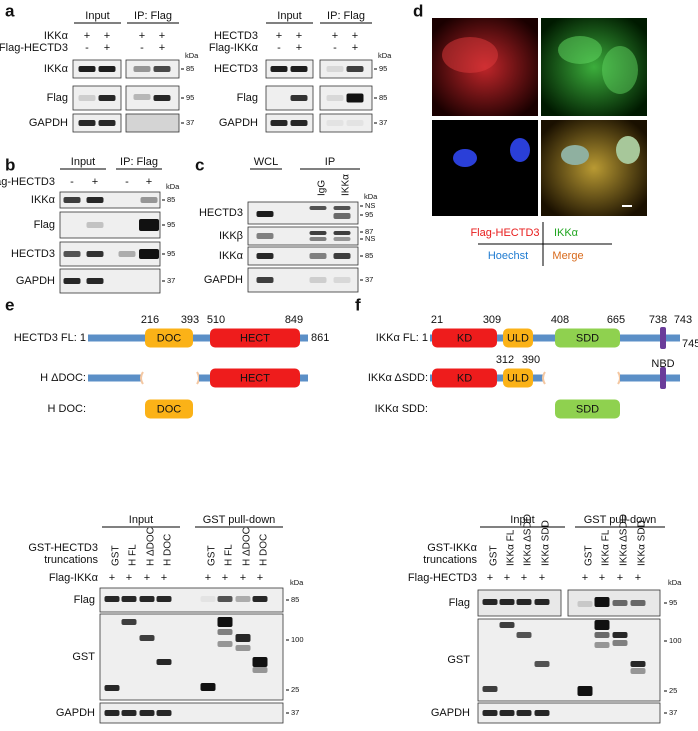 This screenshot has width=698, height=731. Describe the element at coordinates (63, 378) in the screenshot. I see `construct-label: H ΔDOC:` at that location.